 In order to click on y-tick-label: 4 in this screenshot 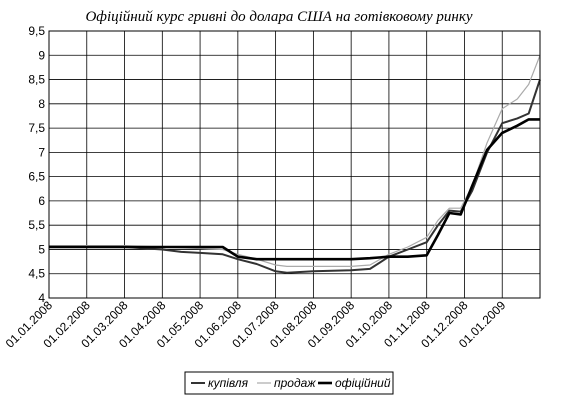, I will do `click(41, 298)`.